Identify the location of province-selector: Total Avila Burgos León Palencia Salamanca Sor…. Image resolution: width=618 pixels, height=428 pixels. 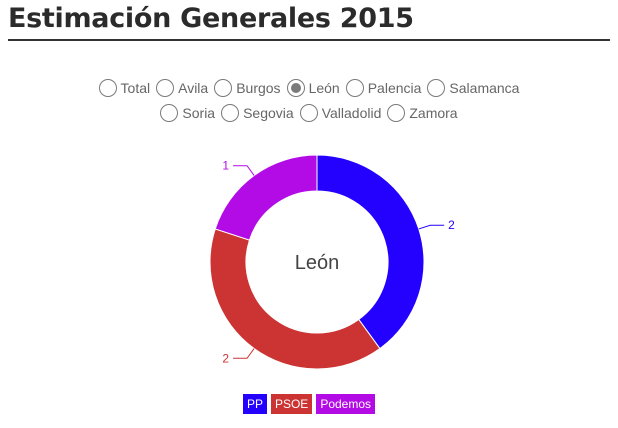
(309, 101).